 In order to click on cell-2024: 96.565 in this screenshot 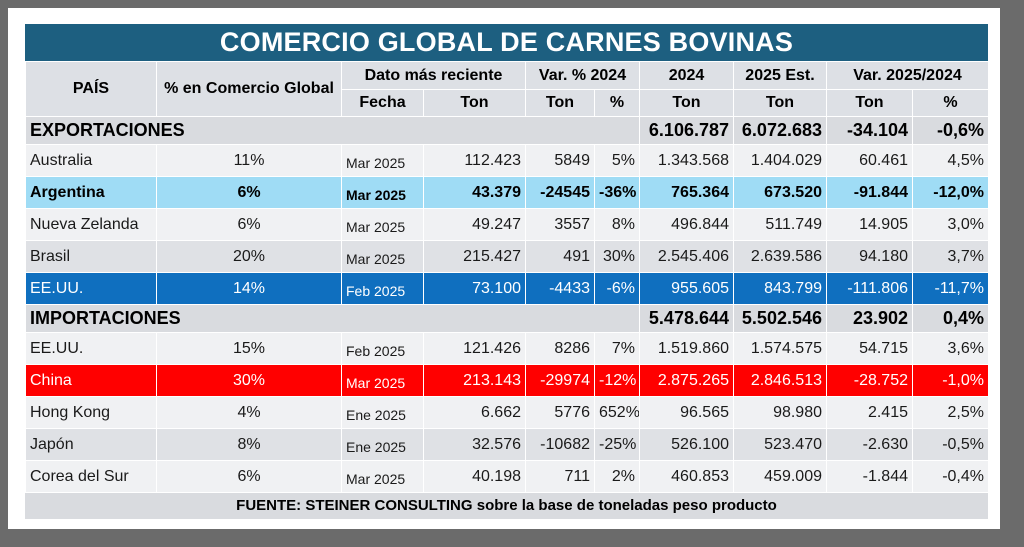, I will do `click(686, 412)`.